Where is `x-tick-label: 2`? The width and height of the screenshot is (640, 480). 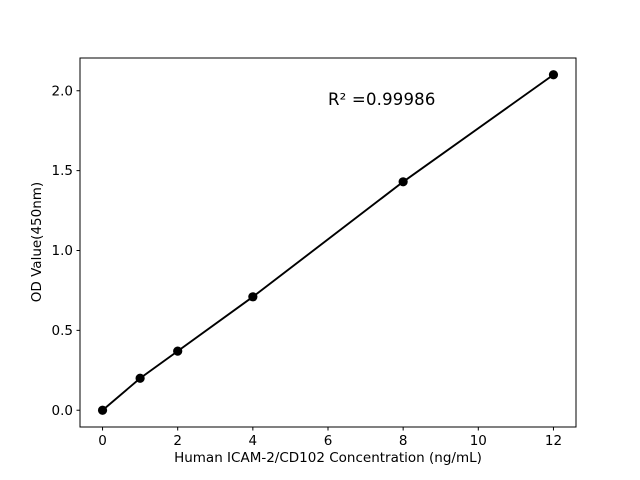 x-tick-label: 2 is located at coordinates (177, 441).